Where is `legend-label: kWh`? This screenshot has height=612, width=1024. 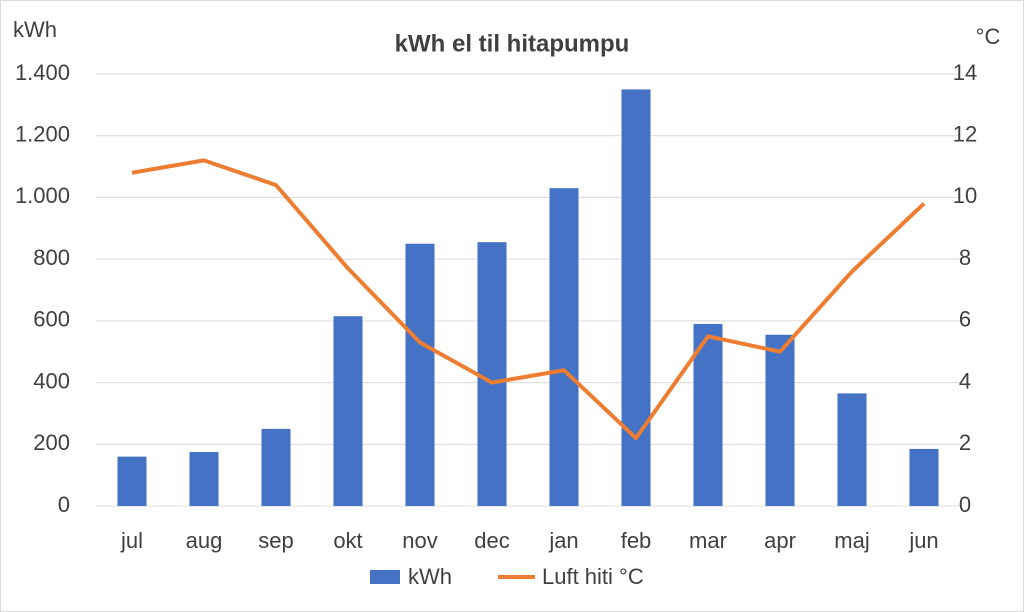 legend-label: kWh is located at coordinates (430, 576).